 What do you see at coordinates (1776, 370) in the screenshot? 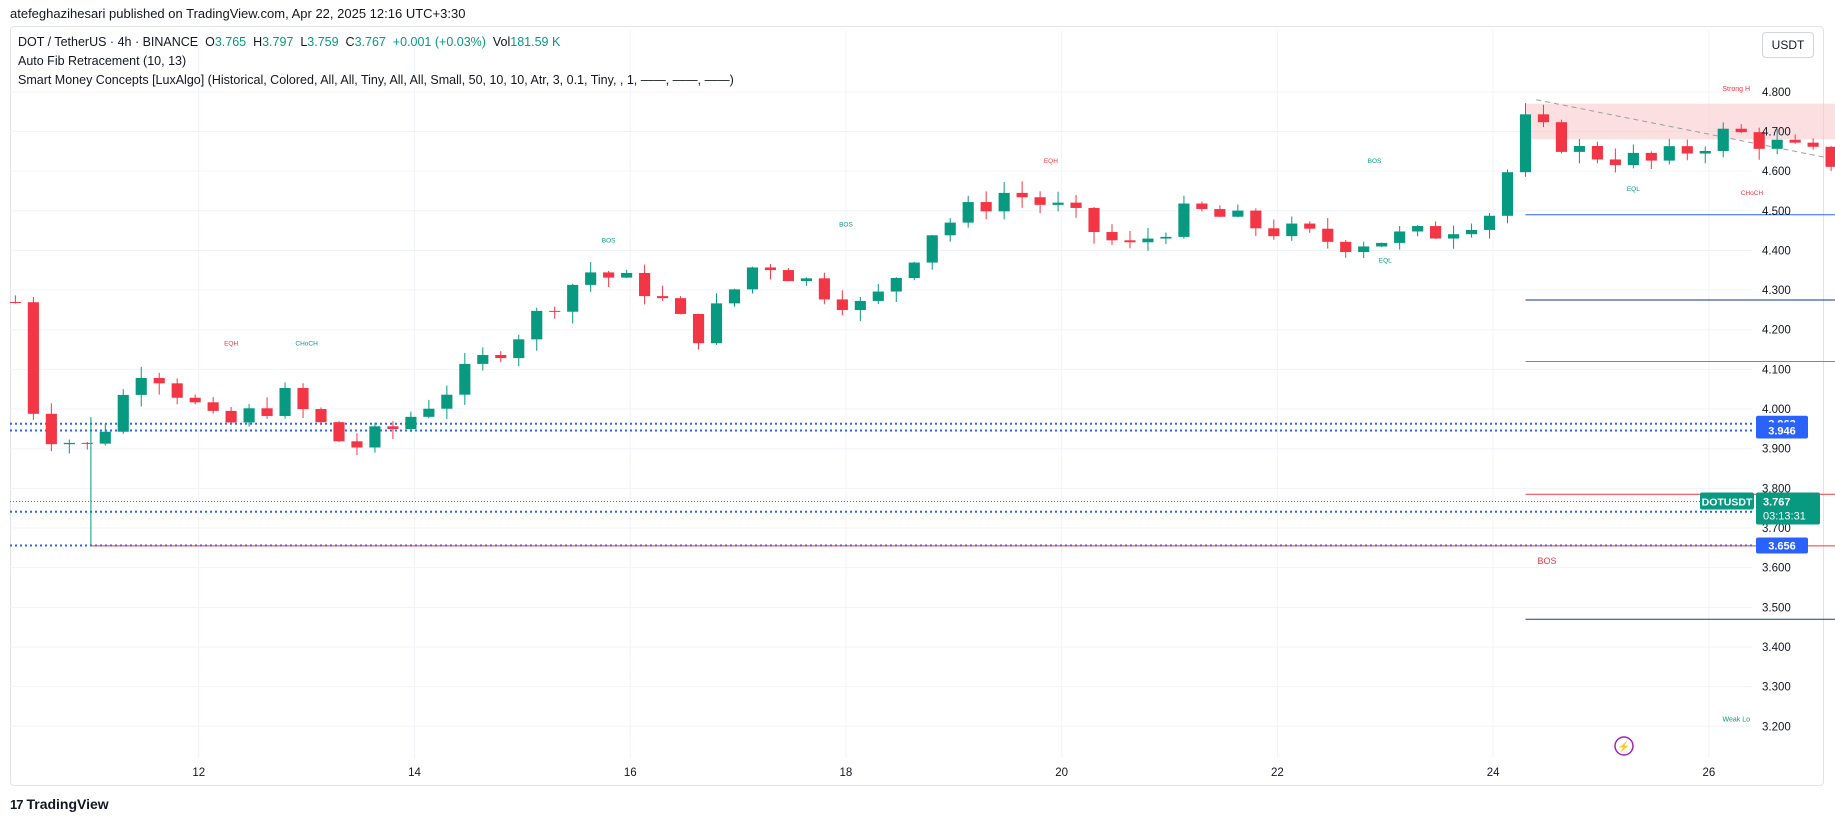
I see `y-tick-label: 4.100` at bounding box center [1776, 370].